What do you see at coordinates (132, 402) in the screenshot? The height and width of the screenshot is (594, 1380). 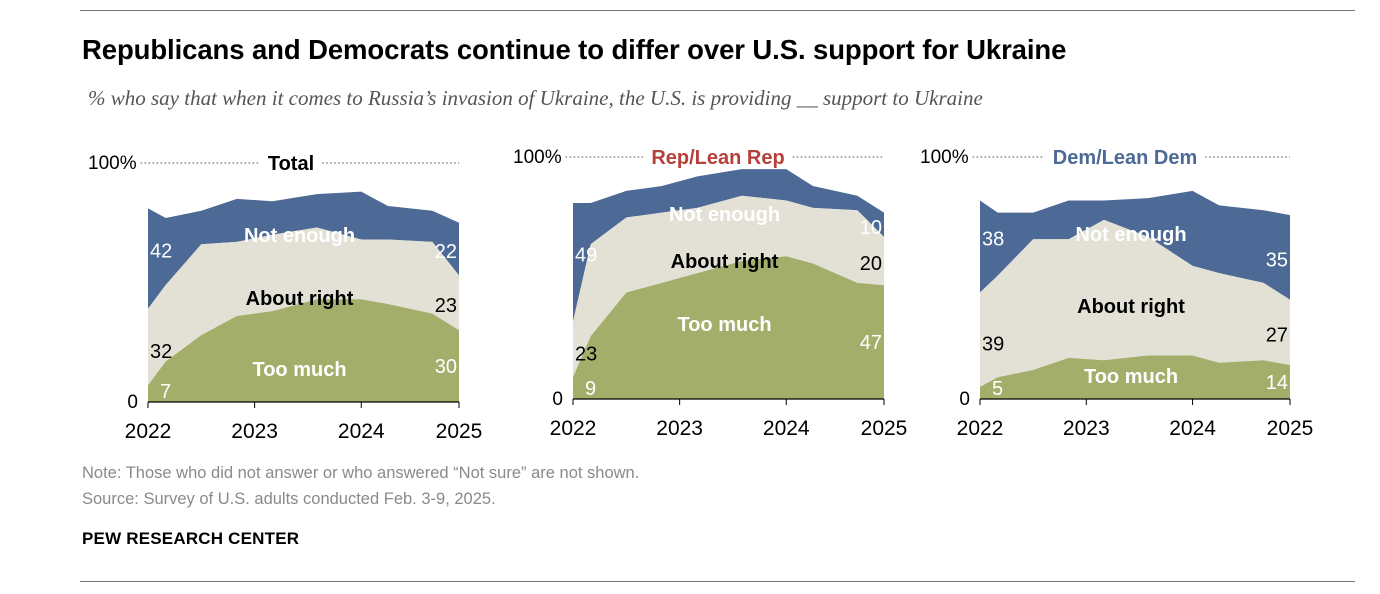 I see `y-tick-0-total: 0` at bounding box center [132, 402].